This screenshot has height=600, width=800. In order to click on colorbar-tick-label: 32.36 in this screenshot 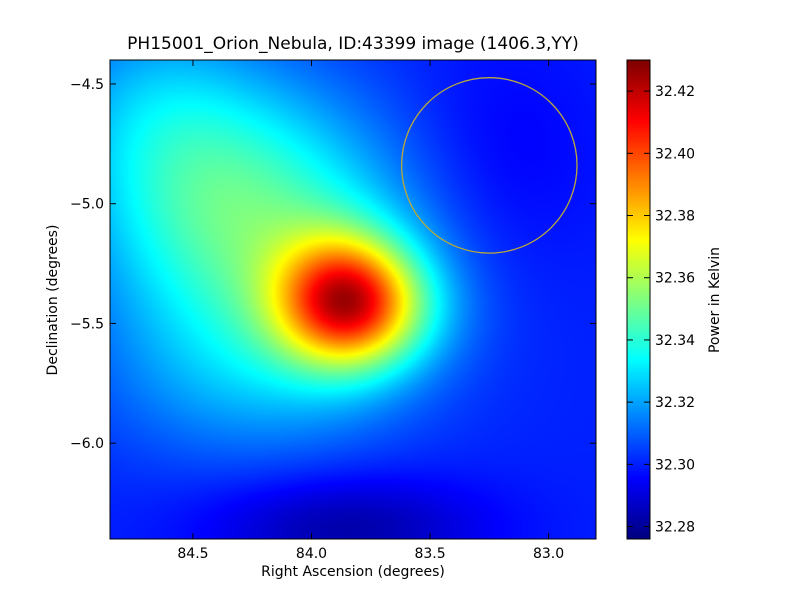, I will do `click(675, 279)`.